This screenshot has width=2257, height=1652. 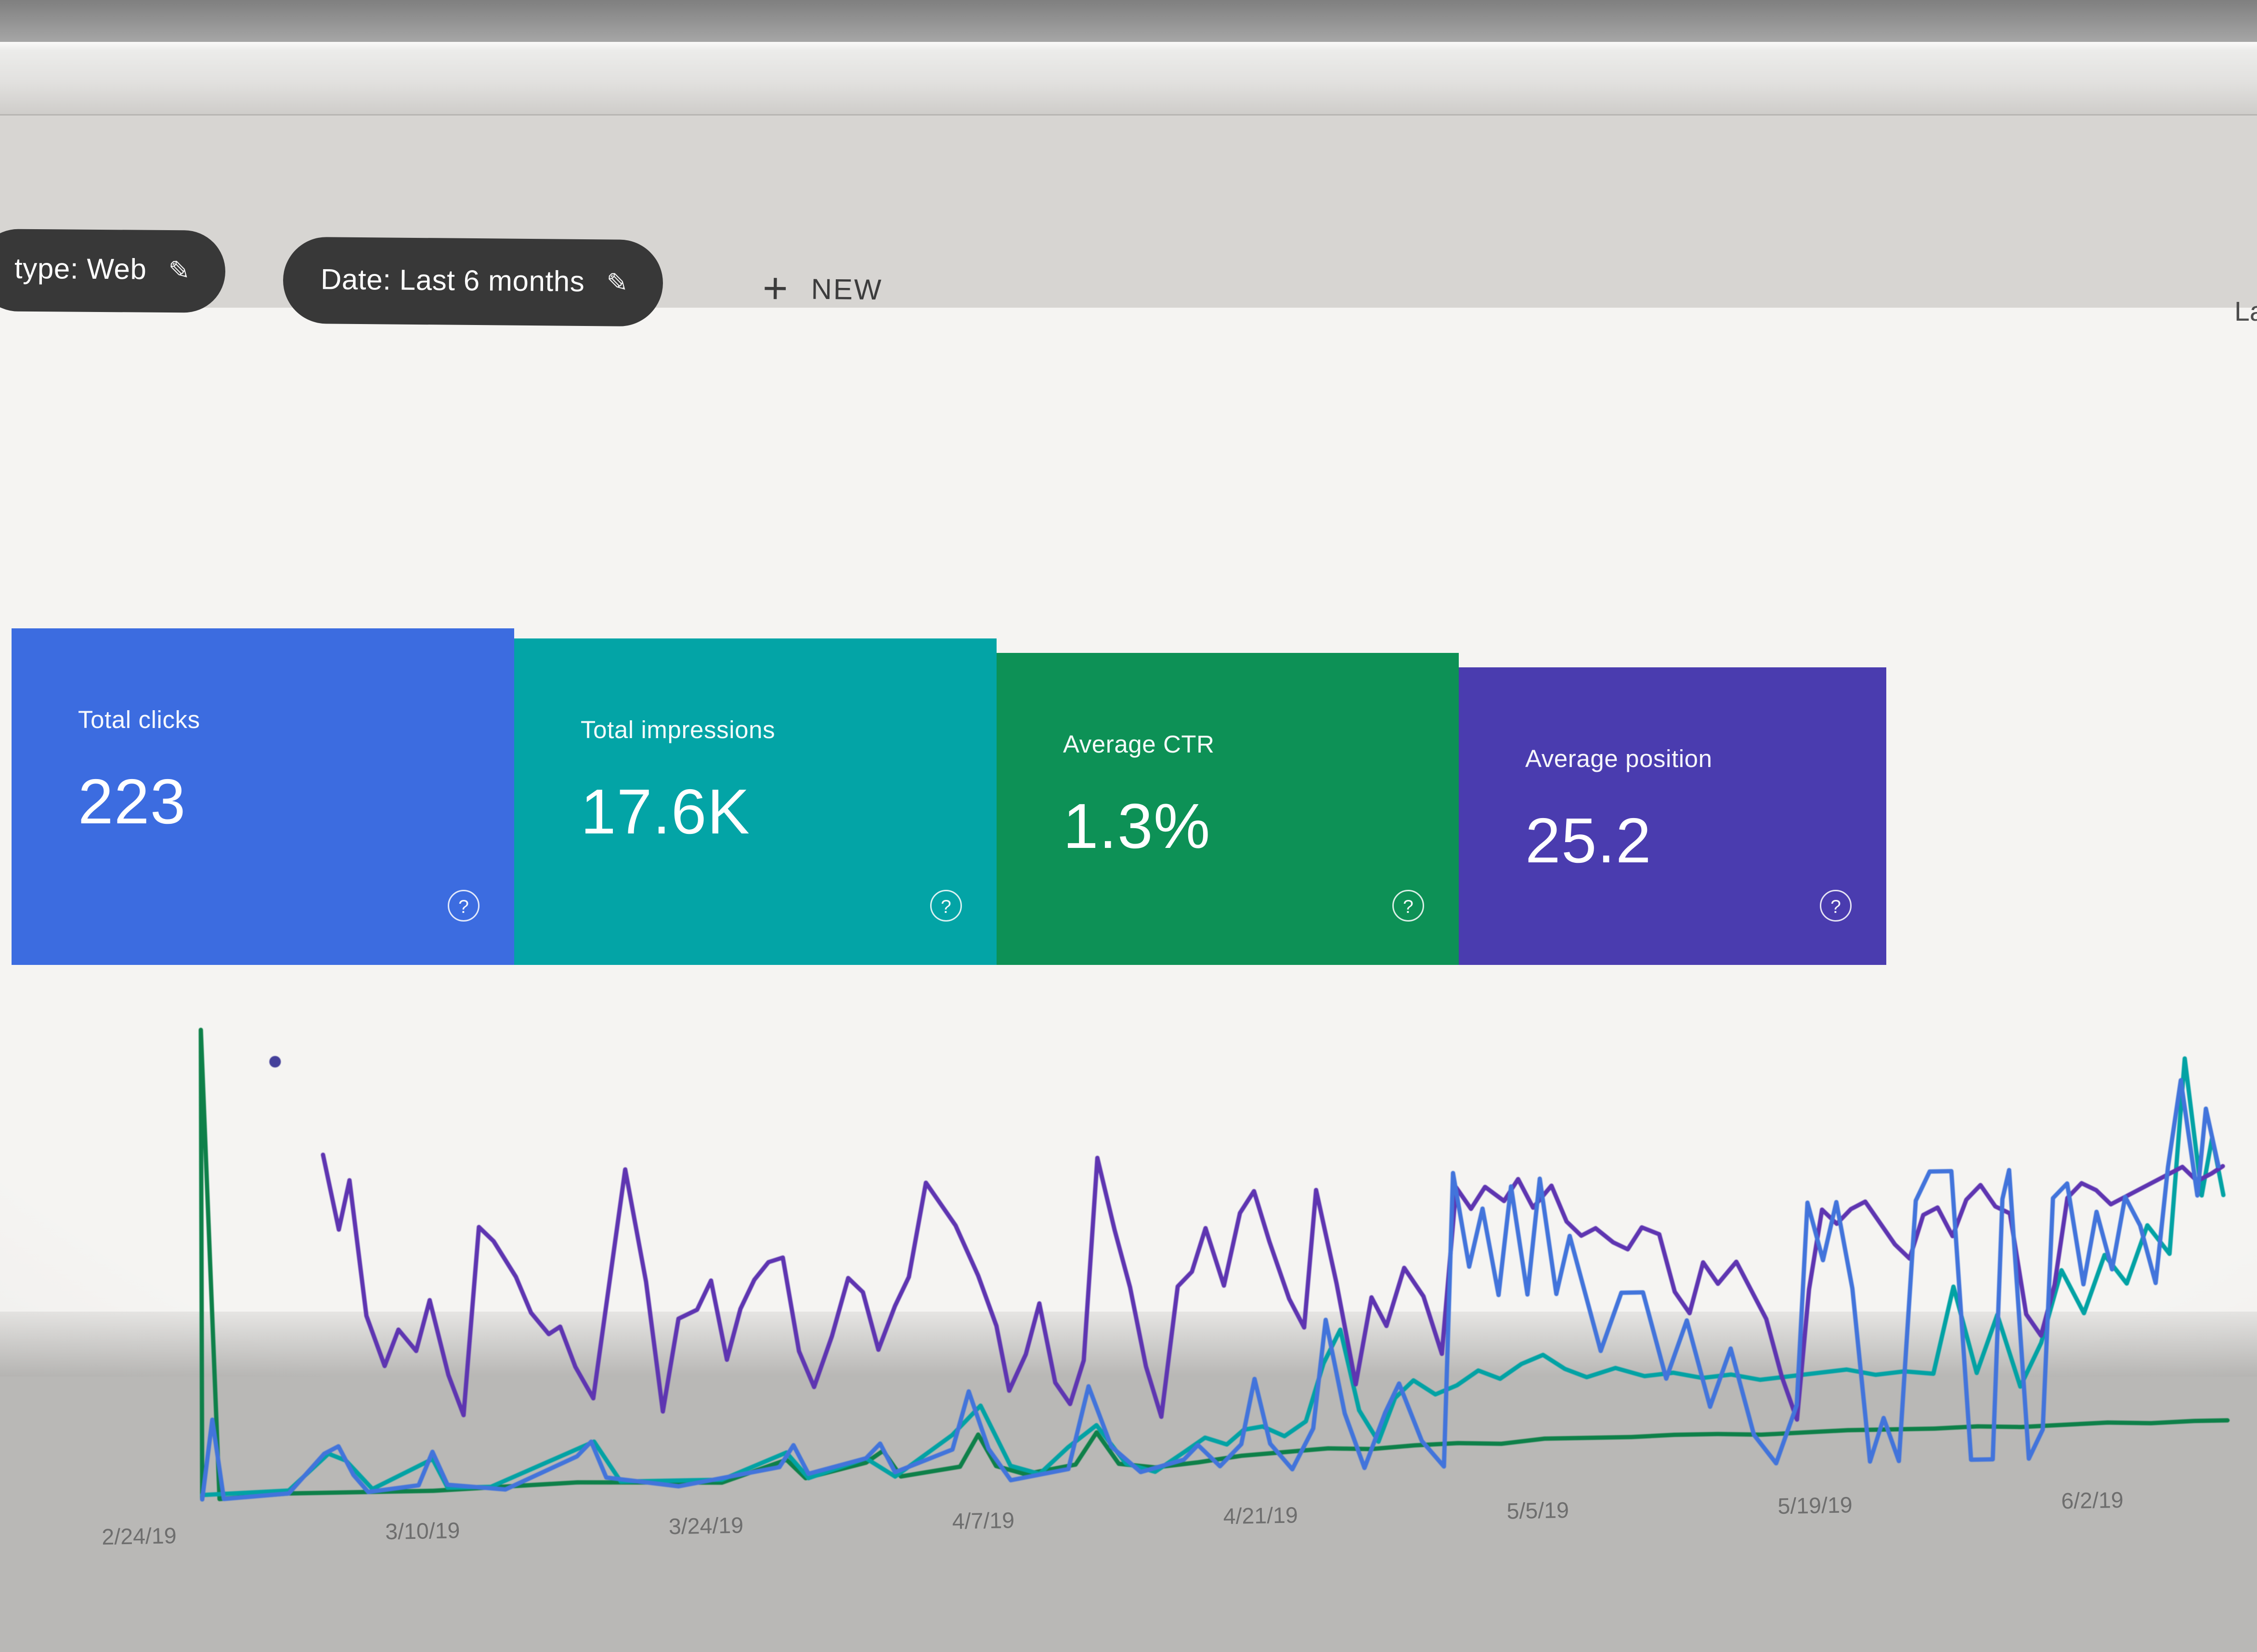 What do you see at coordinates (1538, 1511) in the screenshot?
I see `x-axis-label: 5/5/19` at bounding box center [1538, 1511].